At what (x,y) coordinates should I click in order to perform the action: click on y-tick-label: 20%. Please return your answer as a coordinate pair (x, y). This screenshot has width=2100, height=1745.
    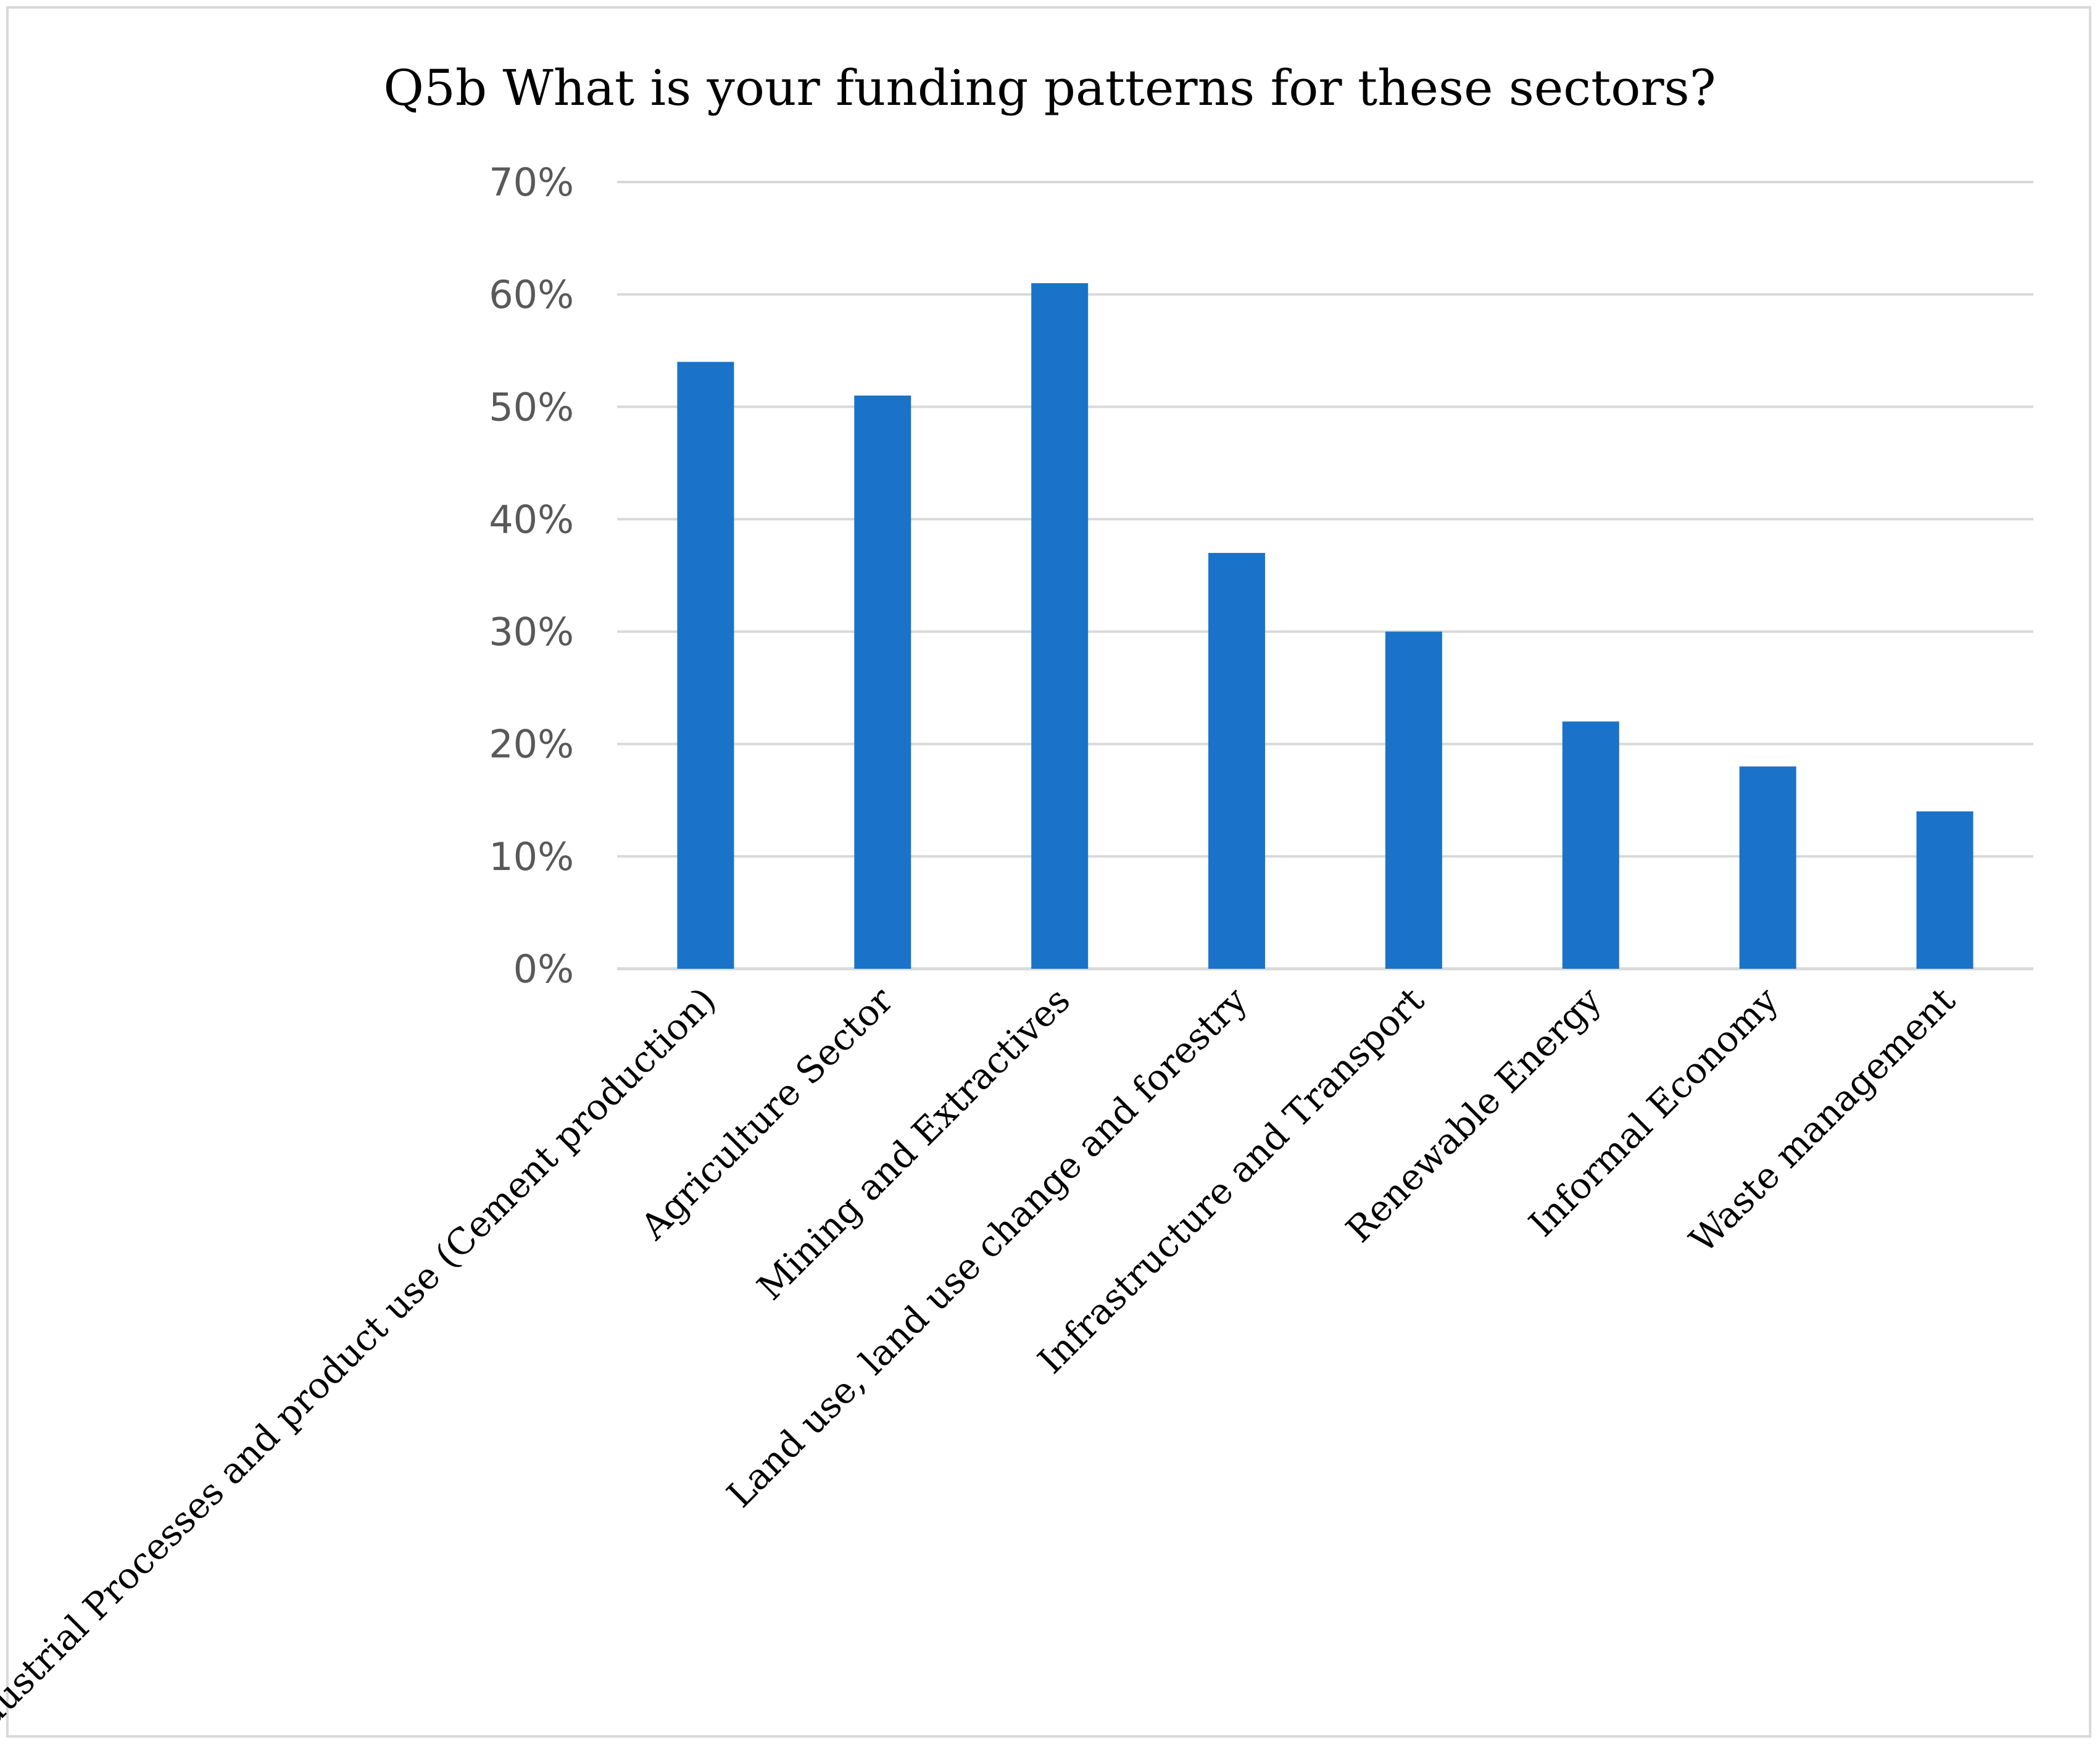
    Looking at the image, I should click on (531, 744).